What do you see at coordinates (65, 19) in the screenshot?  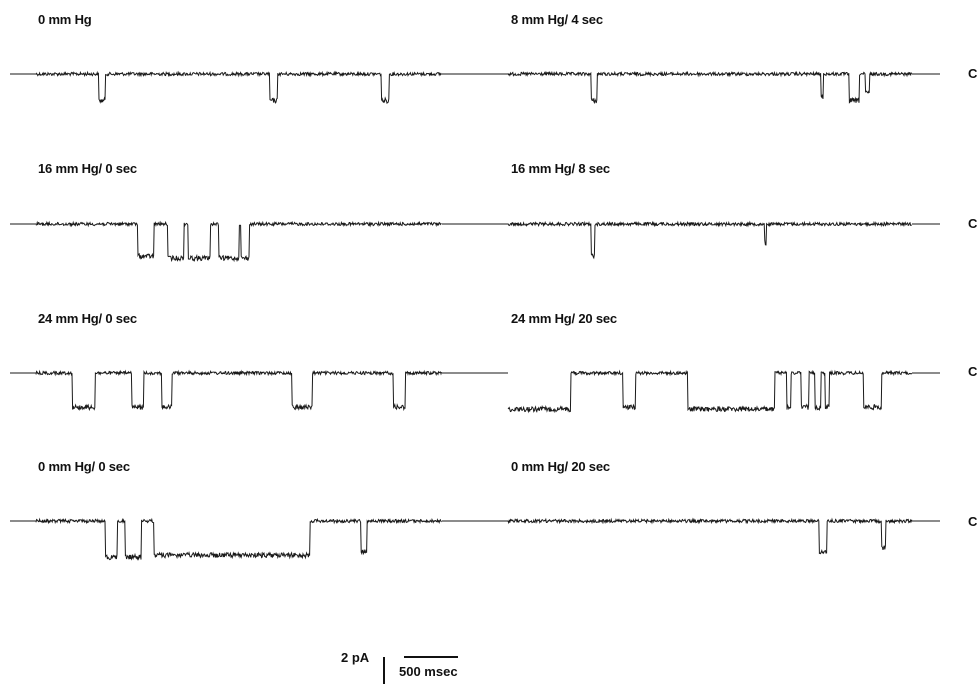 I see `panel-label: 0 mm Hg` at bounding box center [65, 19].